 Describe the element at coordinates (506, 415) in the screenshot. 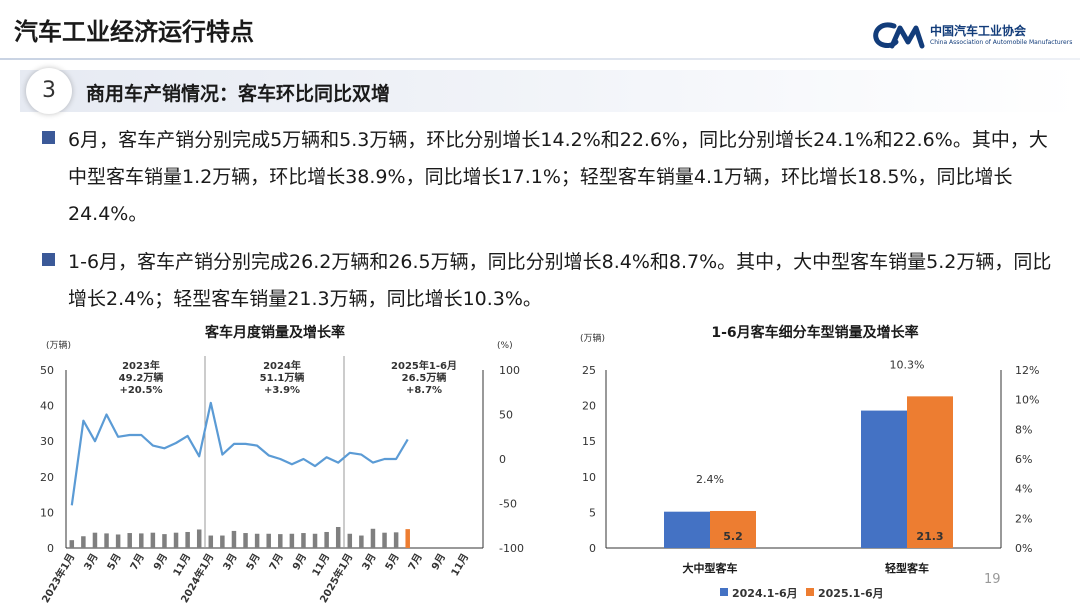

I see `y-right-tick-label: 50` at that location.